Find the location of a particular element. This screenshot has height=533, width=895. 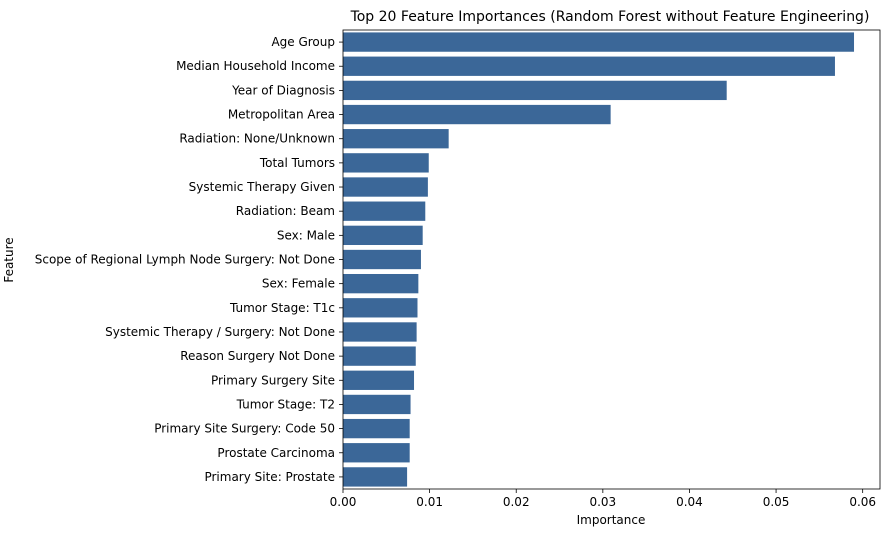

y-tick-label: Primary Surgery Site is located at coordinates (273, 380).